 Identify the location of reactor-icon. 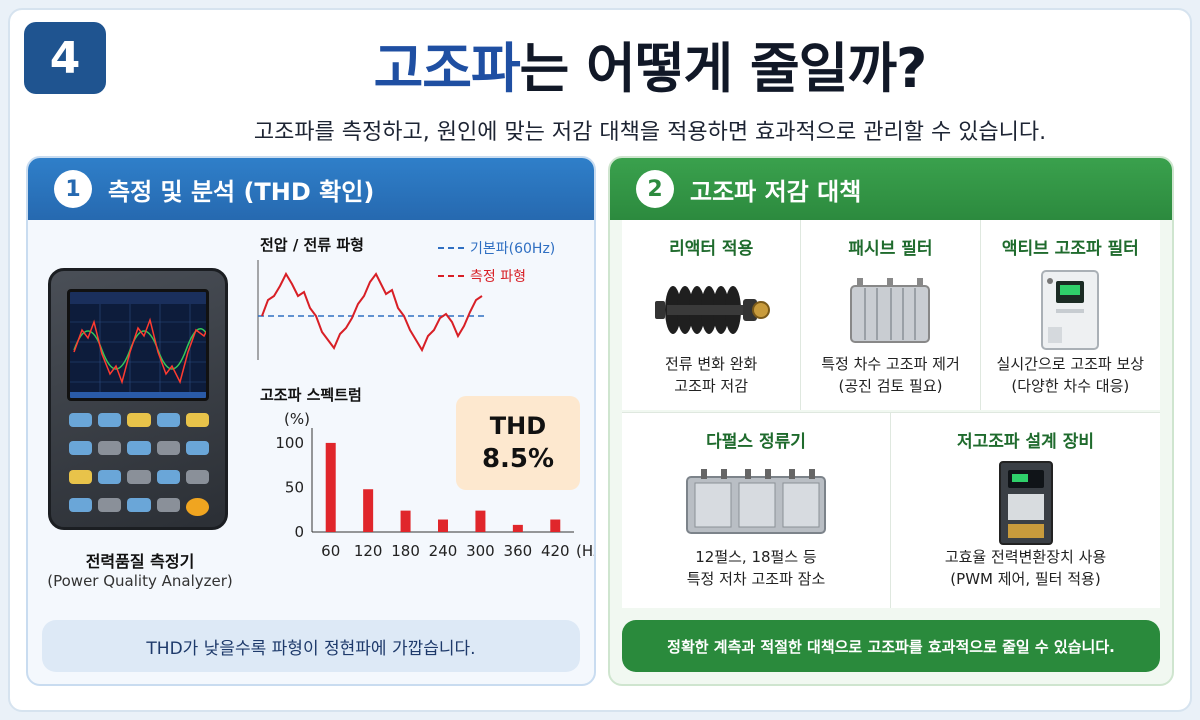
(711, 310).